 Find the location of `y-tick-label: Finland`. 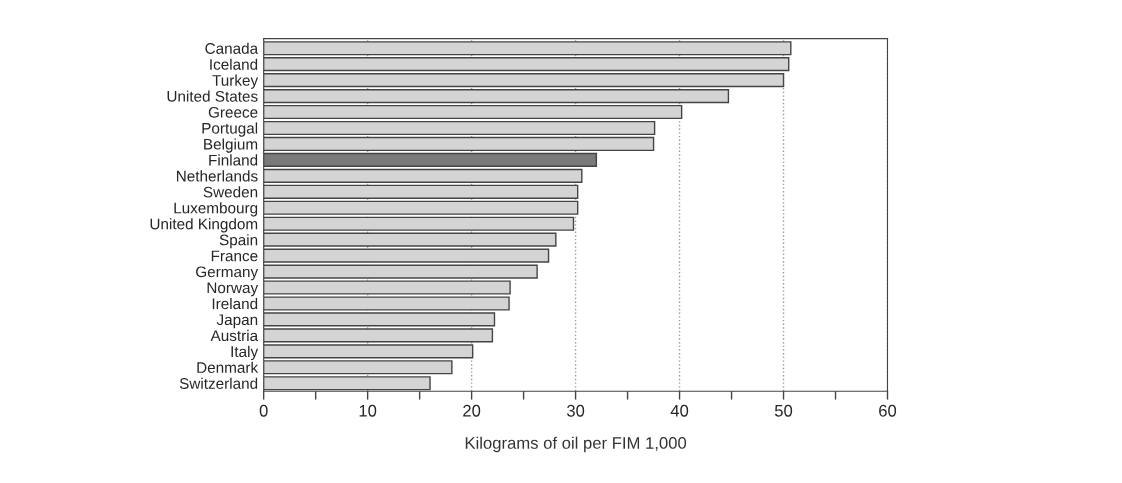

y-tick-label: Finland is located at coordinates (233, 160).